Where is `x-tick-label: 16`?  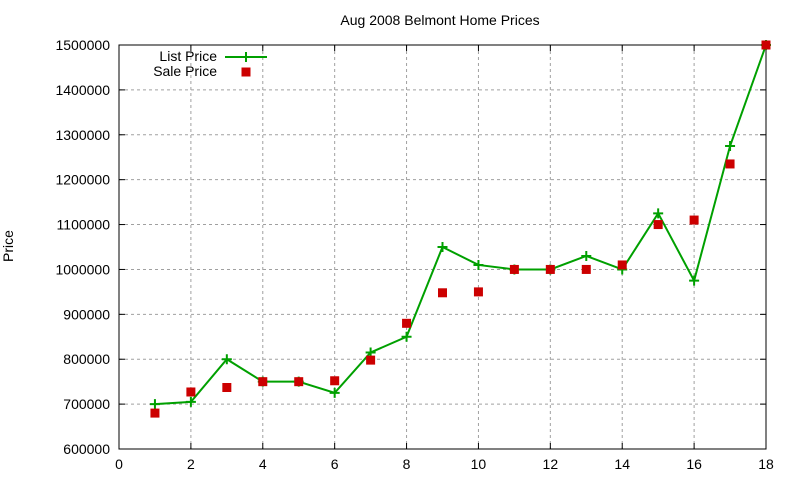 x-tick-label: 16 is located at coordinates (694, 464).